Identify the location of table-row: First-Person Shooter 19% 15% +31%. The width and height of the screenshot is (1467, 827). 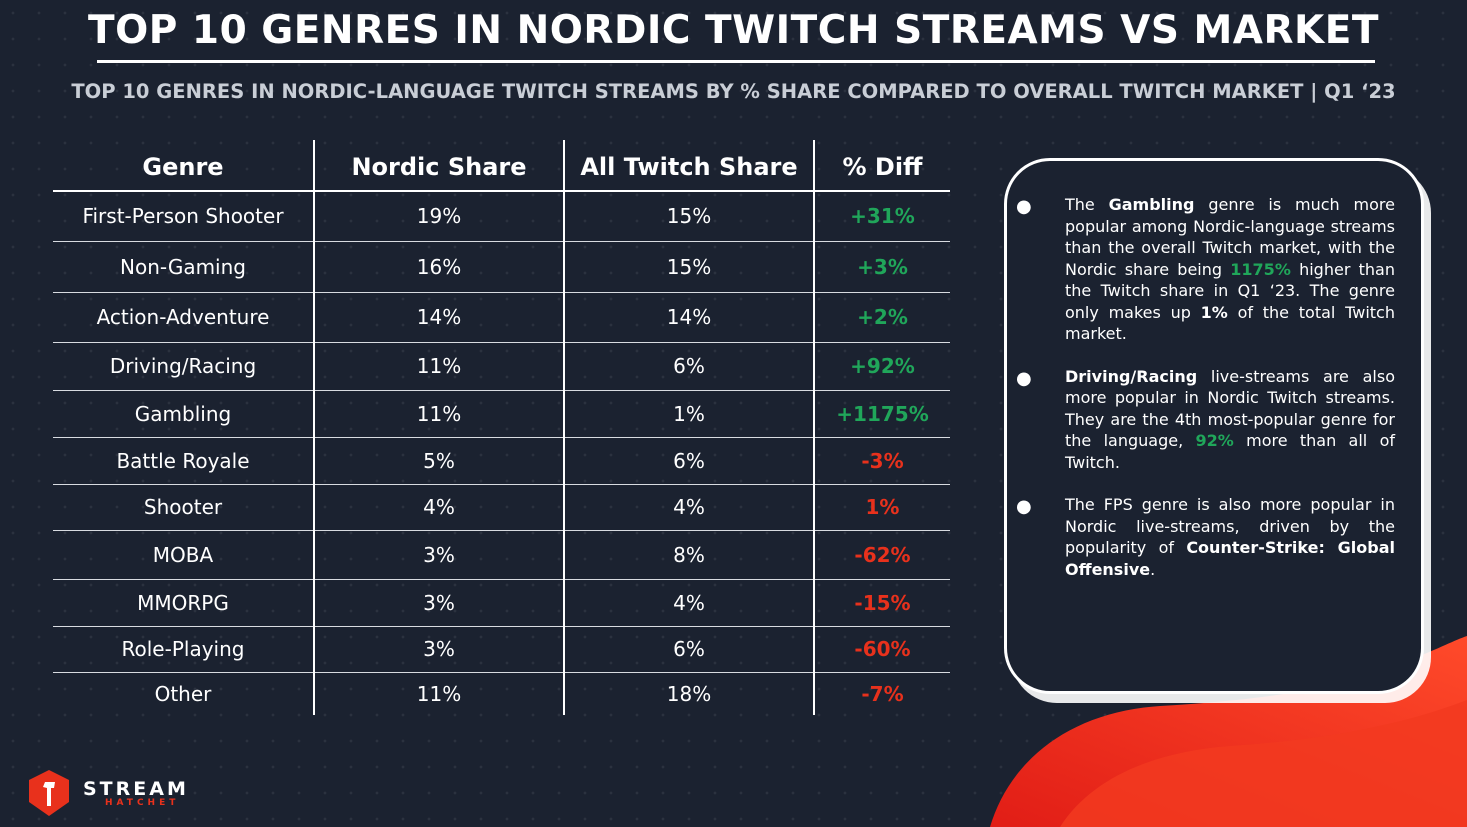
(501, 216).